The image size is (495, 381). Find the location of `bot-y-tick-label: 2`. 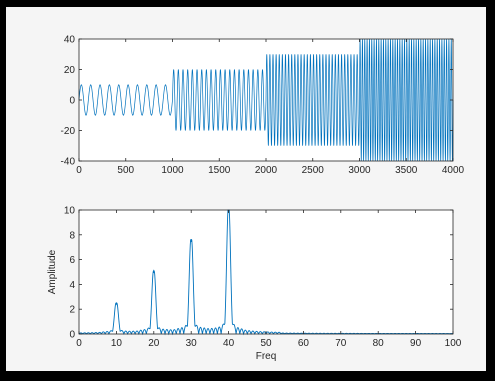

bot-y-tick-label: 2 is located at coordinates (72, 310).